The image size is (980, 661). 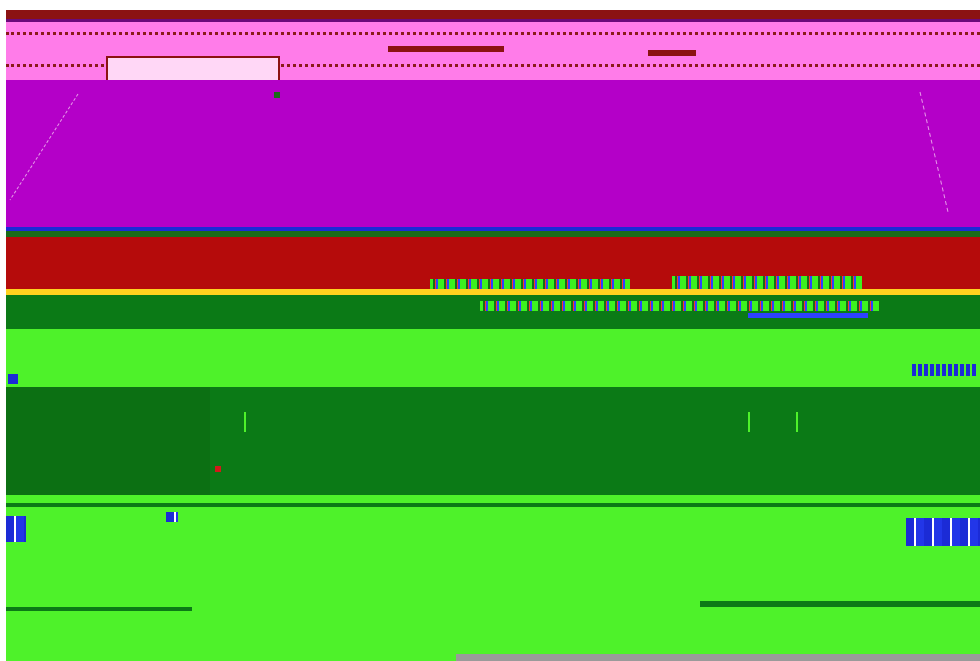 What do you see at coordinates (943, 532) in the screenshot?
I see `blue-right-artifact` at bounding box center [943, 532].